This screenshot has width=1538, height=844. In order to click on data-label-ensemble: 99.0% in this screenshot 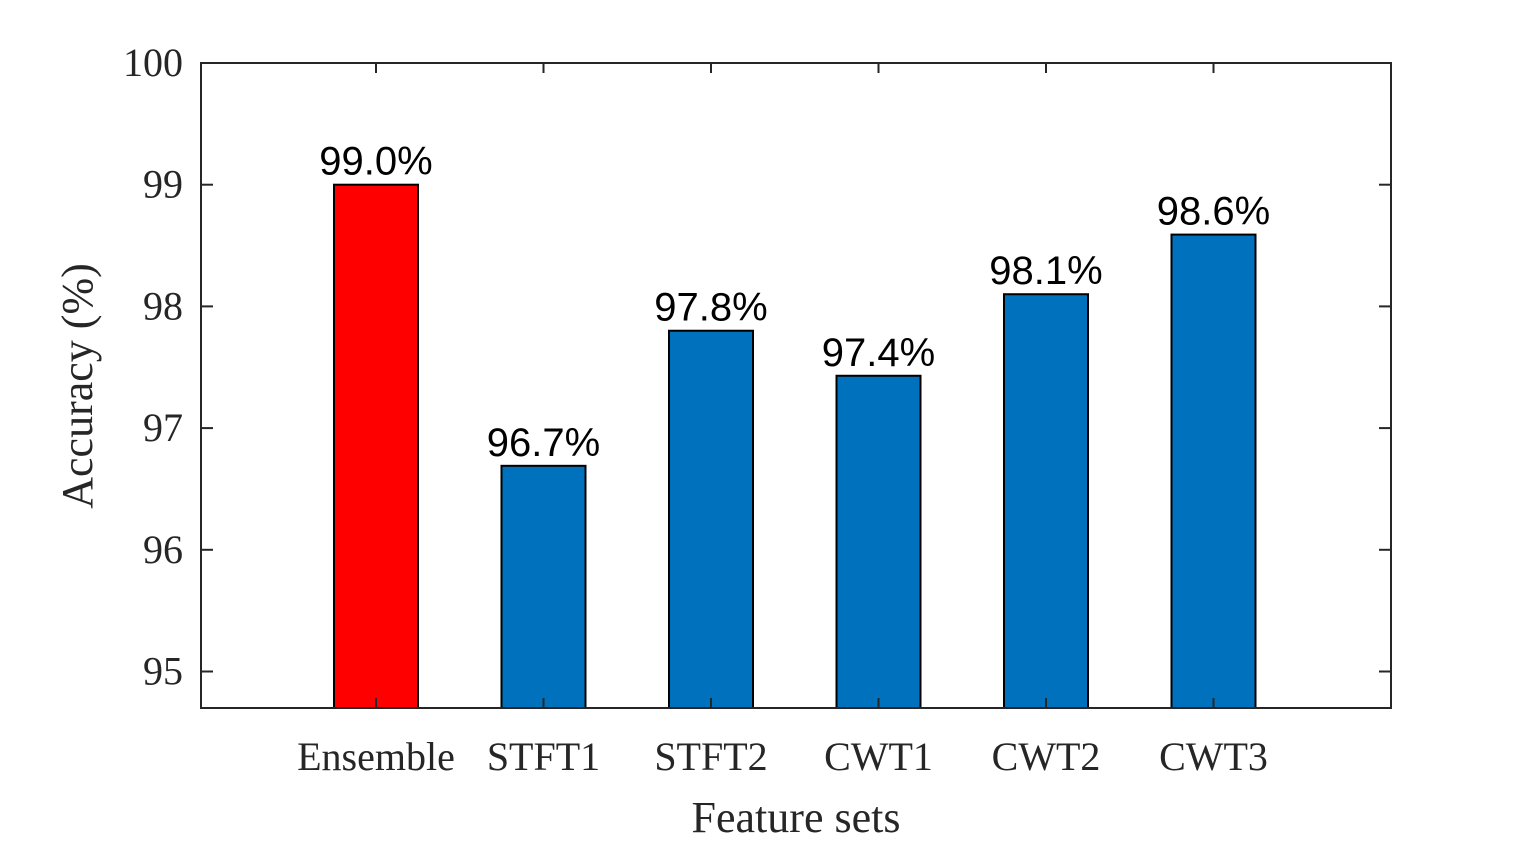, I will do `click(375, 162)`.